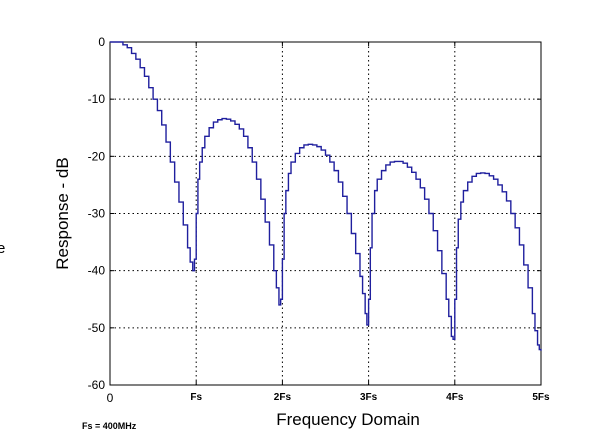 The width and height of the screenshot is (615, 442). What do you see at coordinates (455, 397) in the screenshot?
I see `x-tick-label: 4Fs` at bounding box center [455, 397].